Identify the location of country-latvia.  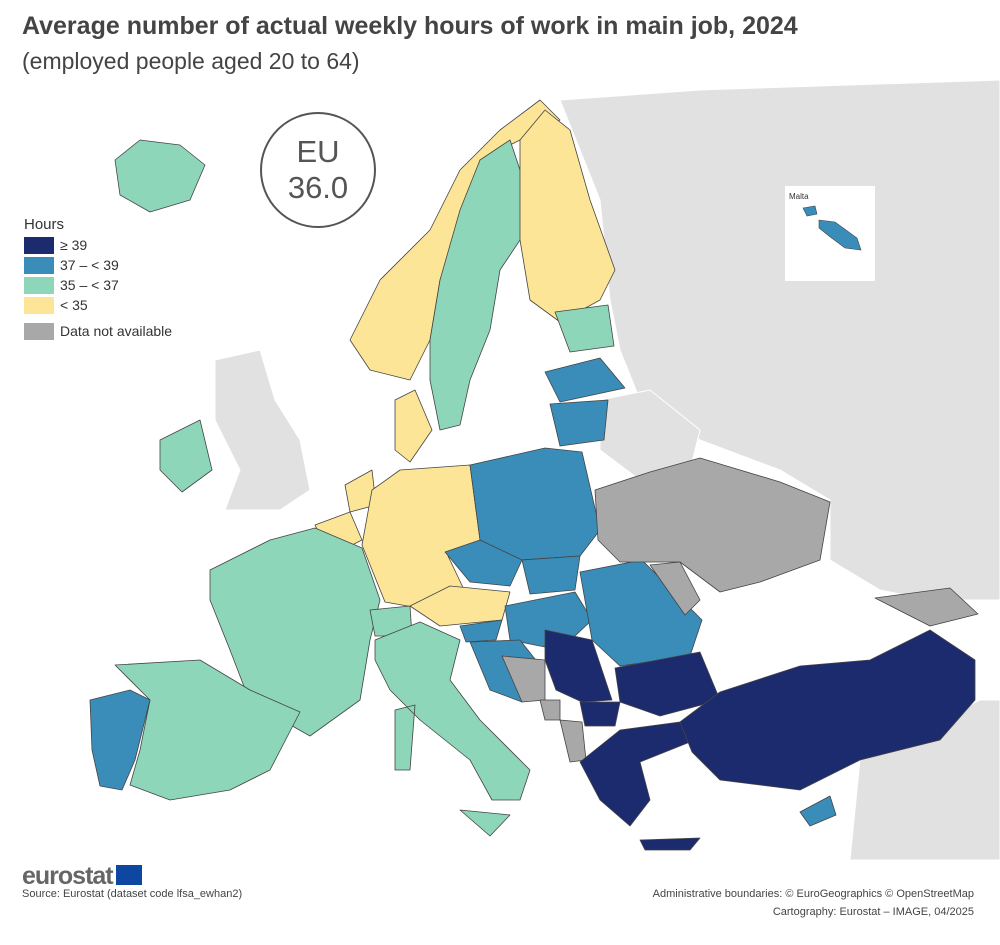
(585, 380).